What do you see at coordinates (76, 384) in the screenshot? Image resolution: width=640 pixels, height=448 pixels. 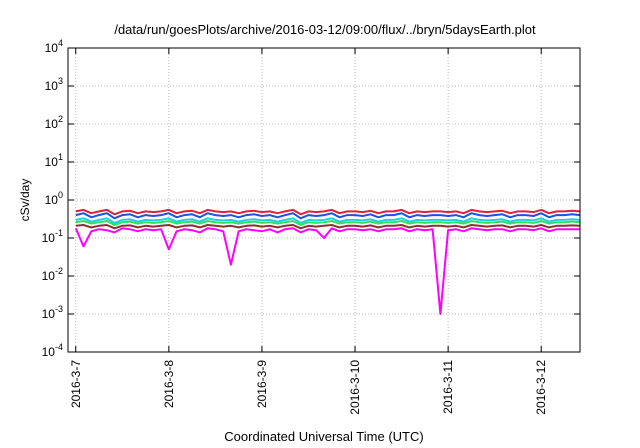 I see `x-tick-label: 2016-3-7` at bounding box center [76, 384].